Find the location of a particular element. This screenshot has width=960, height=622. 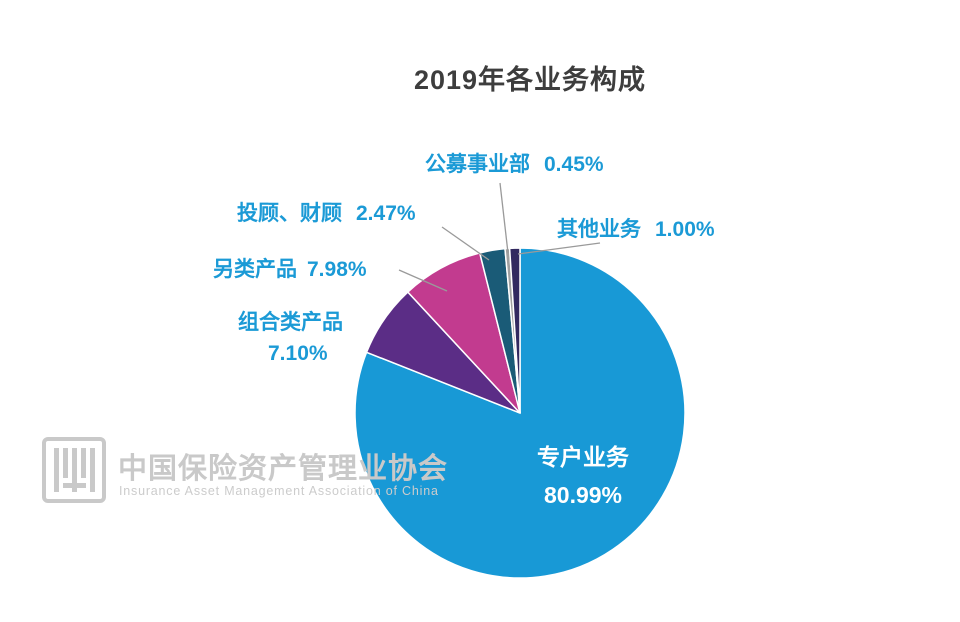

label-qita-yewu: 其他业务 1.00% is located at coordinates (636, 228).